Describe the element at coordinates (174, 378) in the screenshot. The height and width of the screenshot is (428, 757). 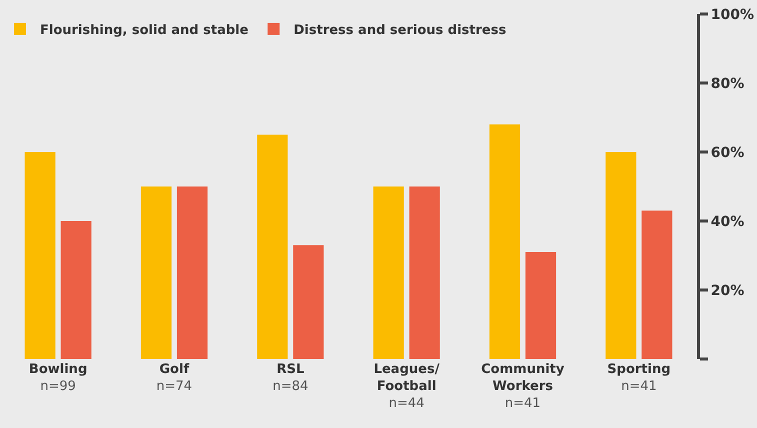
I see `x-tick-label: Golf n=74` at that location.